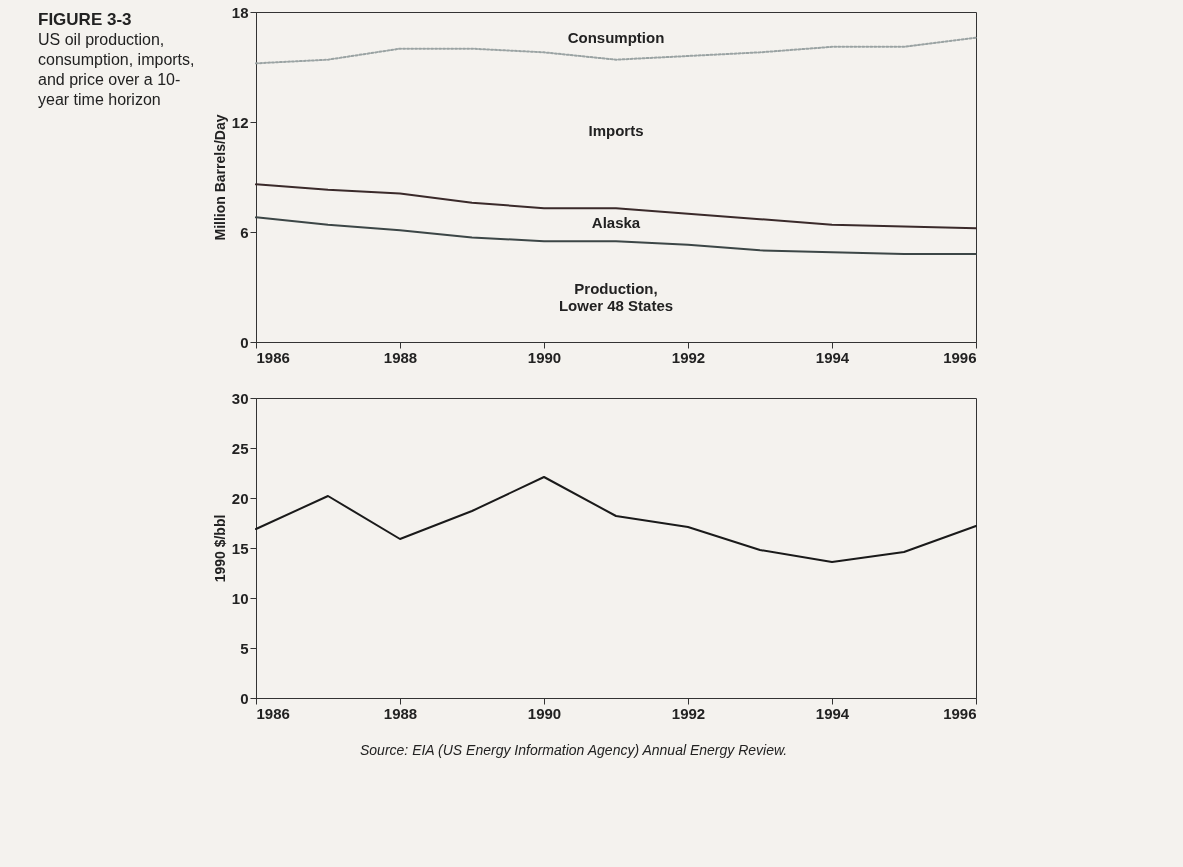 The width and height of the screenshot is (1183, 867). What do you see at coordinates (240, 12) in the screenshot?
I see `y-tick-label: 18` at bounding box center [240, 12].